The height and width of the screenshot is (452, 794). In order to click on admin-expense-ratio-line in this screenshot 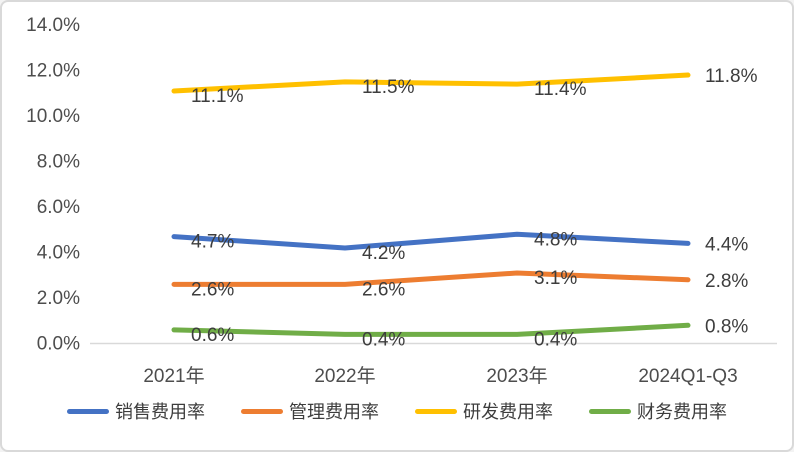, I will do `click(431, 278)`.